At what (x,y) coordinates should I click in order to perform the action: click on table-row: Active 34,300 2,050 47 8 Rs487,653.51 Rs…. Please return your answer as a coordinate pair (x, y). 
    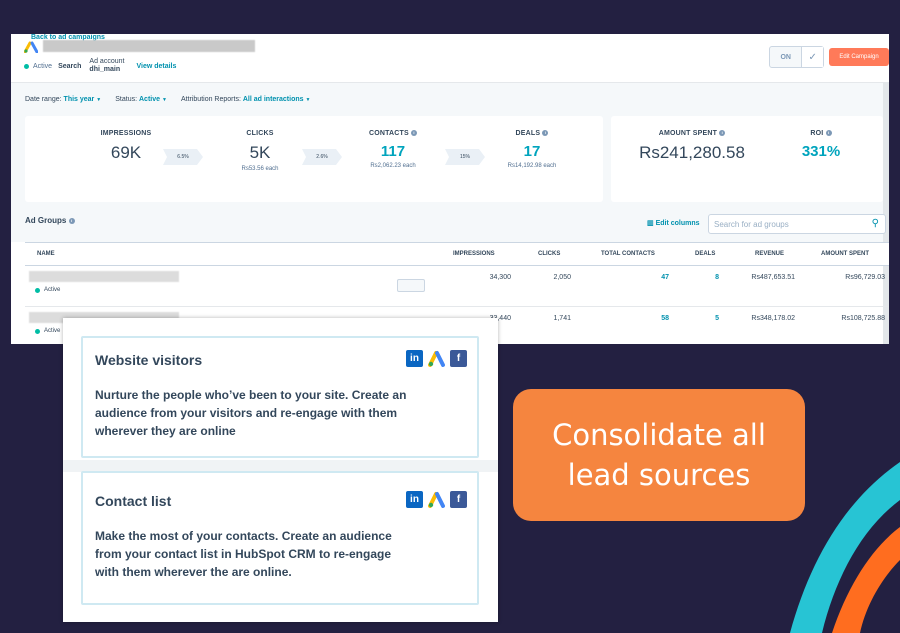
    Looking at the image, I should click on (457, 286).